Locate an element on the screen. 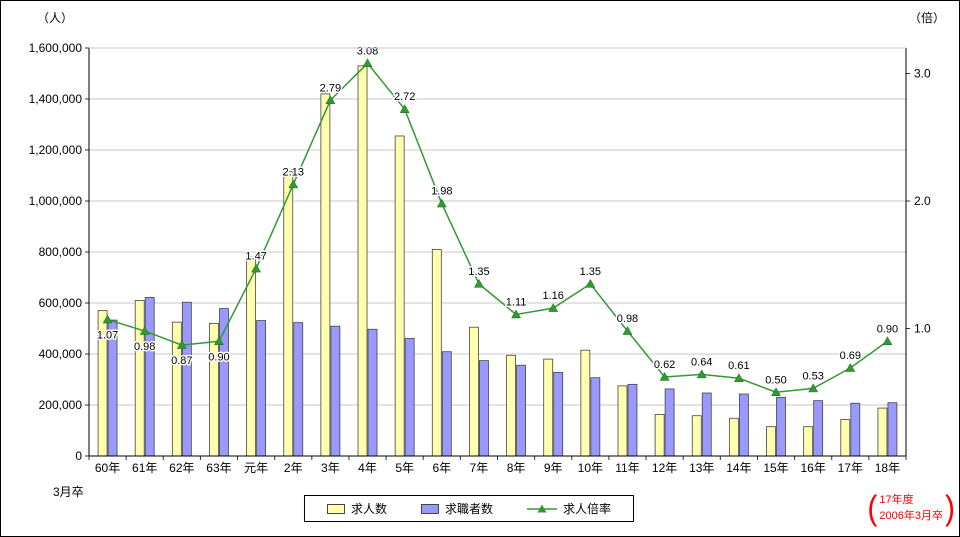 Image resolution: width=960 pixels, height=537 pixels. kyujinsu-swatch-icon is located at coordinates (335, 508).